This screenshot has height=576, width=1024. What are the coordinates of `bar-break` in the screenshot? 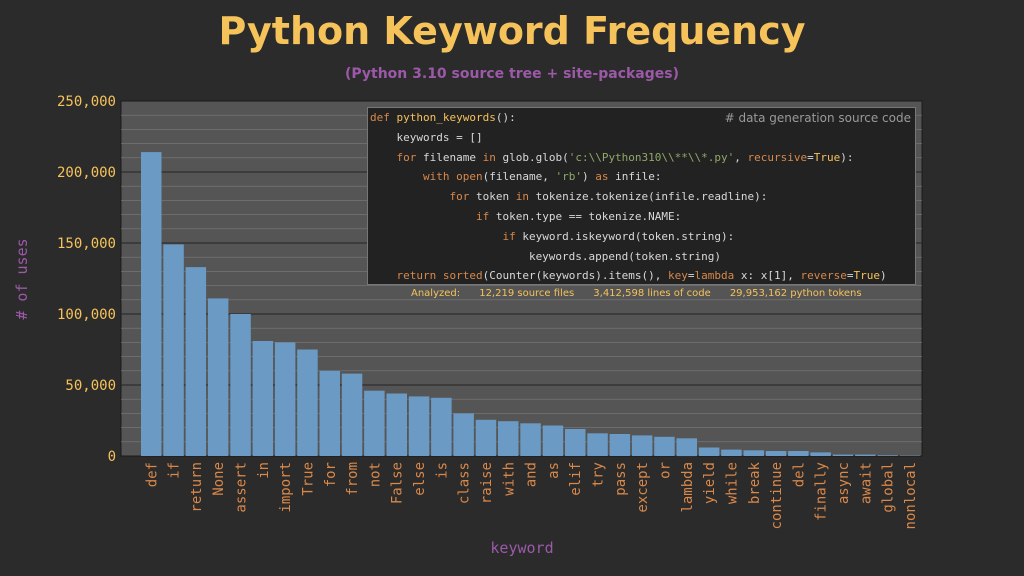 It's located at (753, 453).